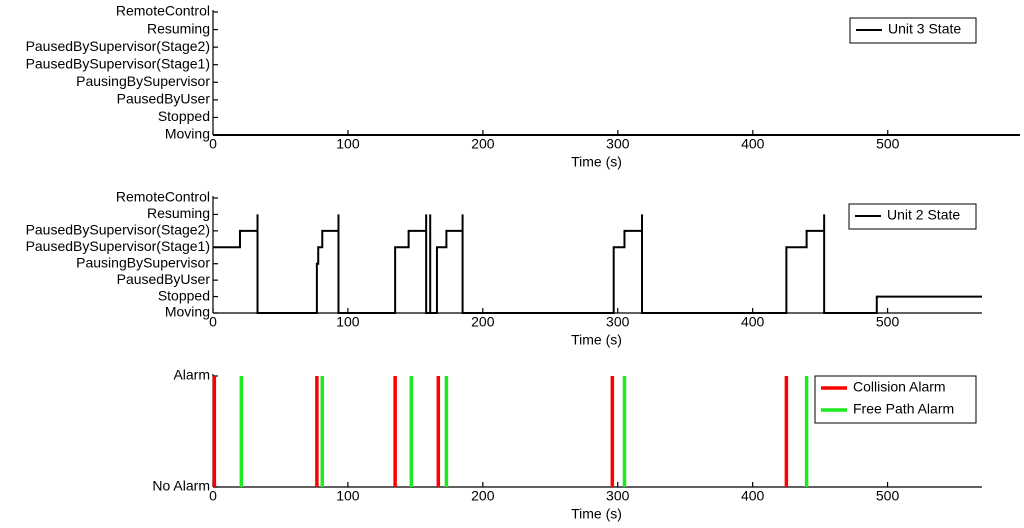 The image size is (1024, 528). I want to click on y-tick-label: Alarm, so click(191, 375).